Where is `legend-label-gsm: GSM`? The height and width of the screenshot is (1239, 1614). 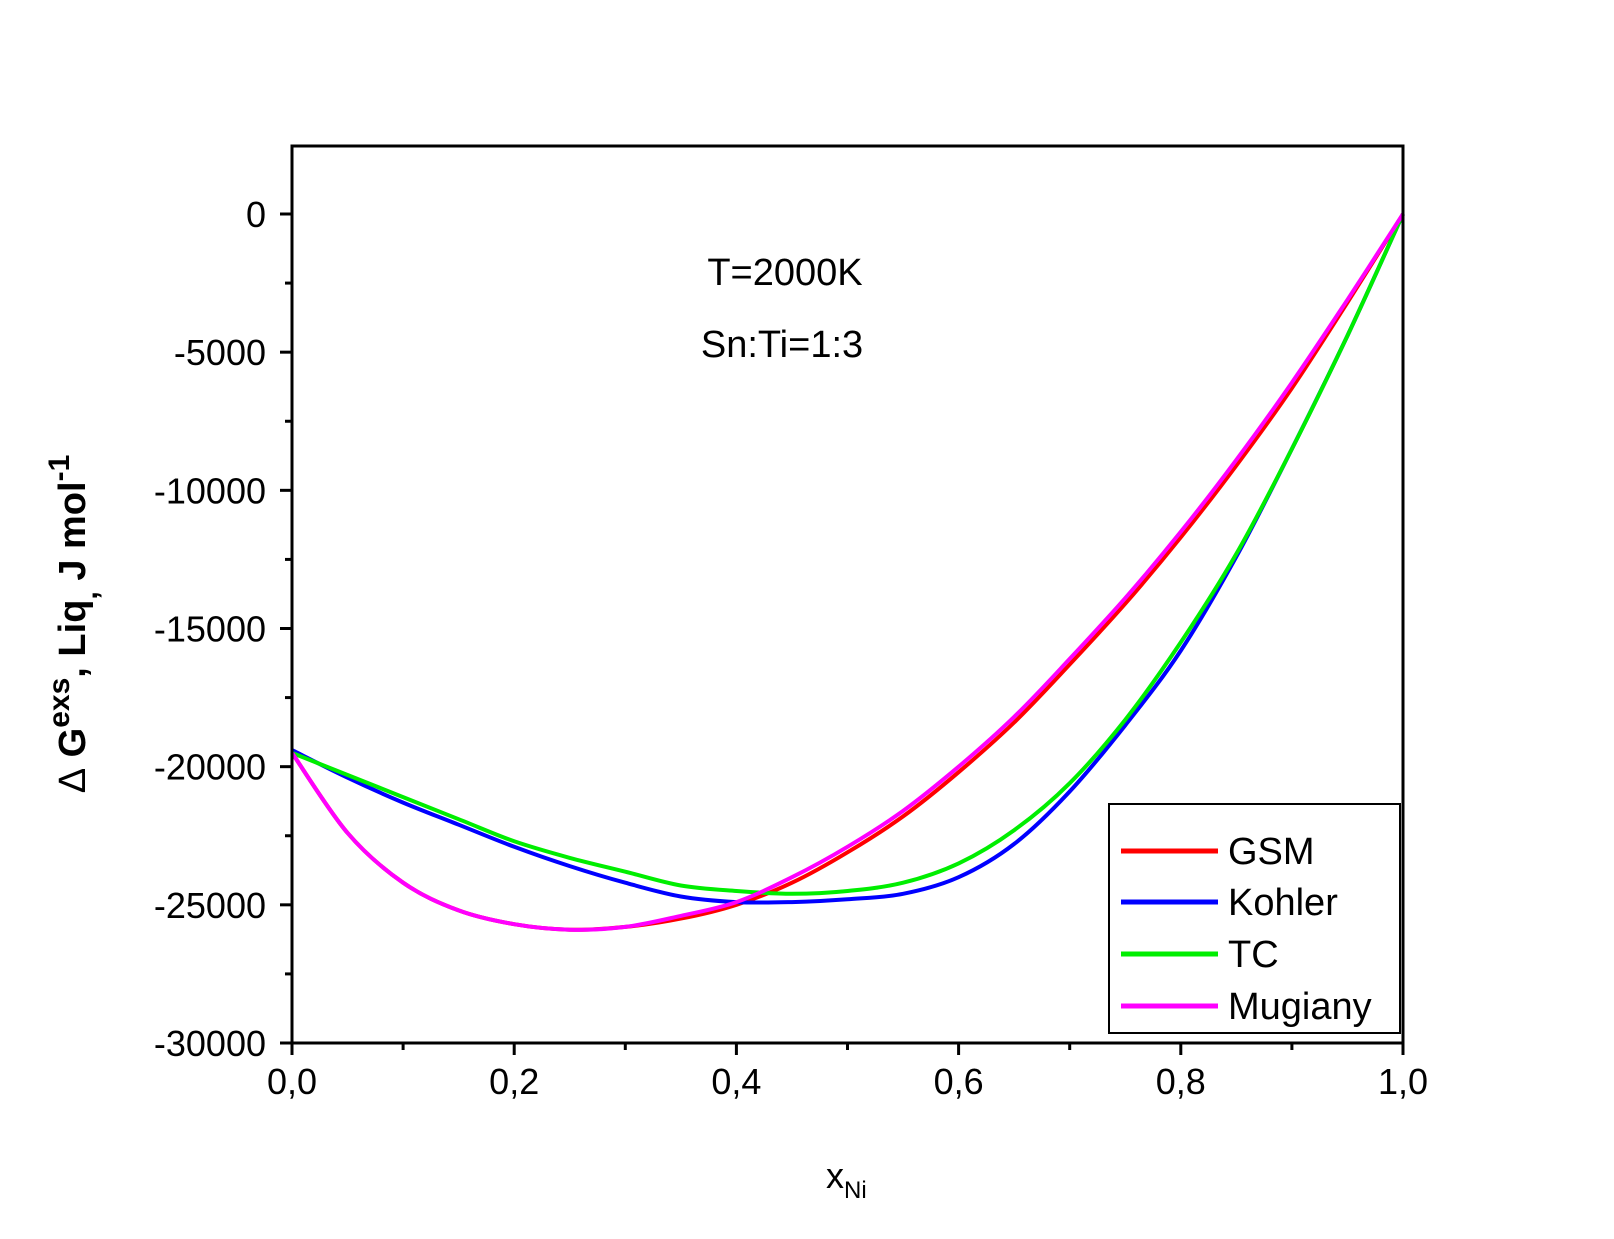 legend-label-gsm: GSM is located at coordinates (1271, 852).